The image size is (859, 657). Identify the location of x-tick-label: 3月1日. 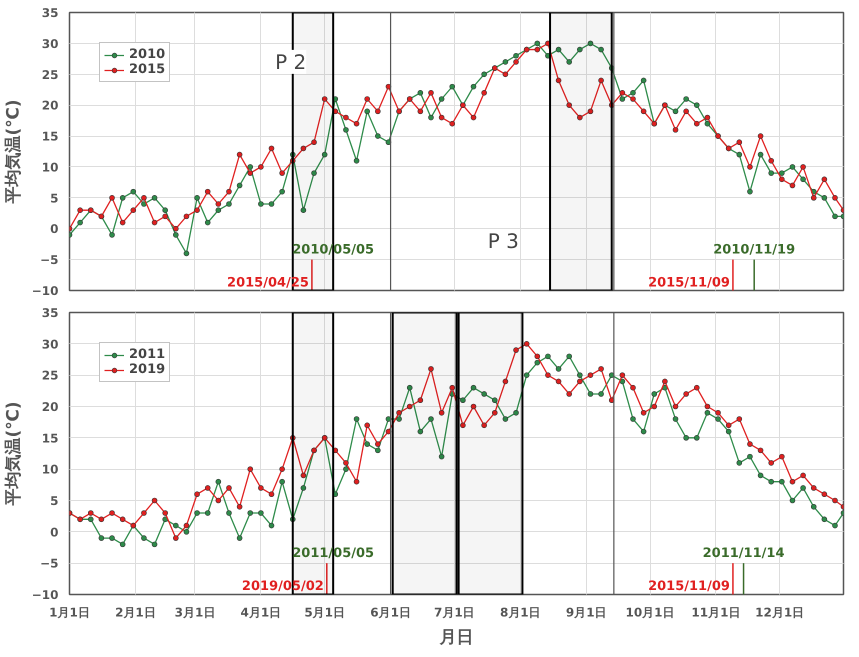
(195, 613).